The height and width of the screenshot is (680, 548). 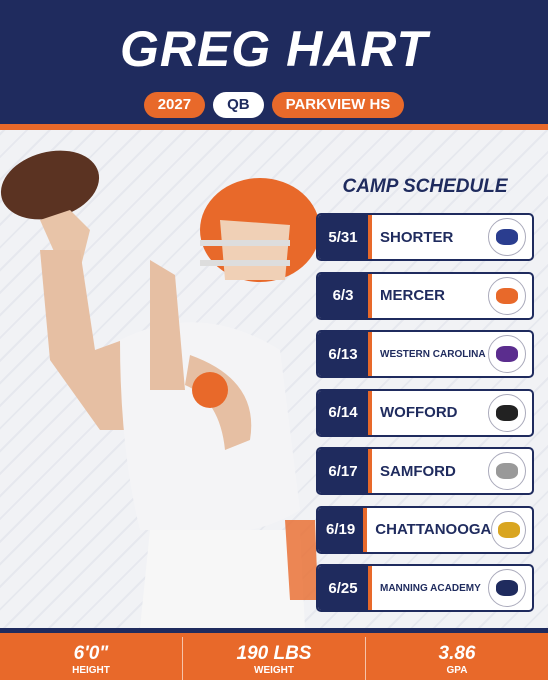 I want to click on schedule-row: 6/25 MANNING ACADEMY, so click(x=425, y=588).